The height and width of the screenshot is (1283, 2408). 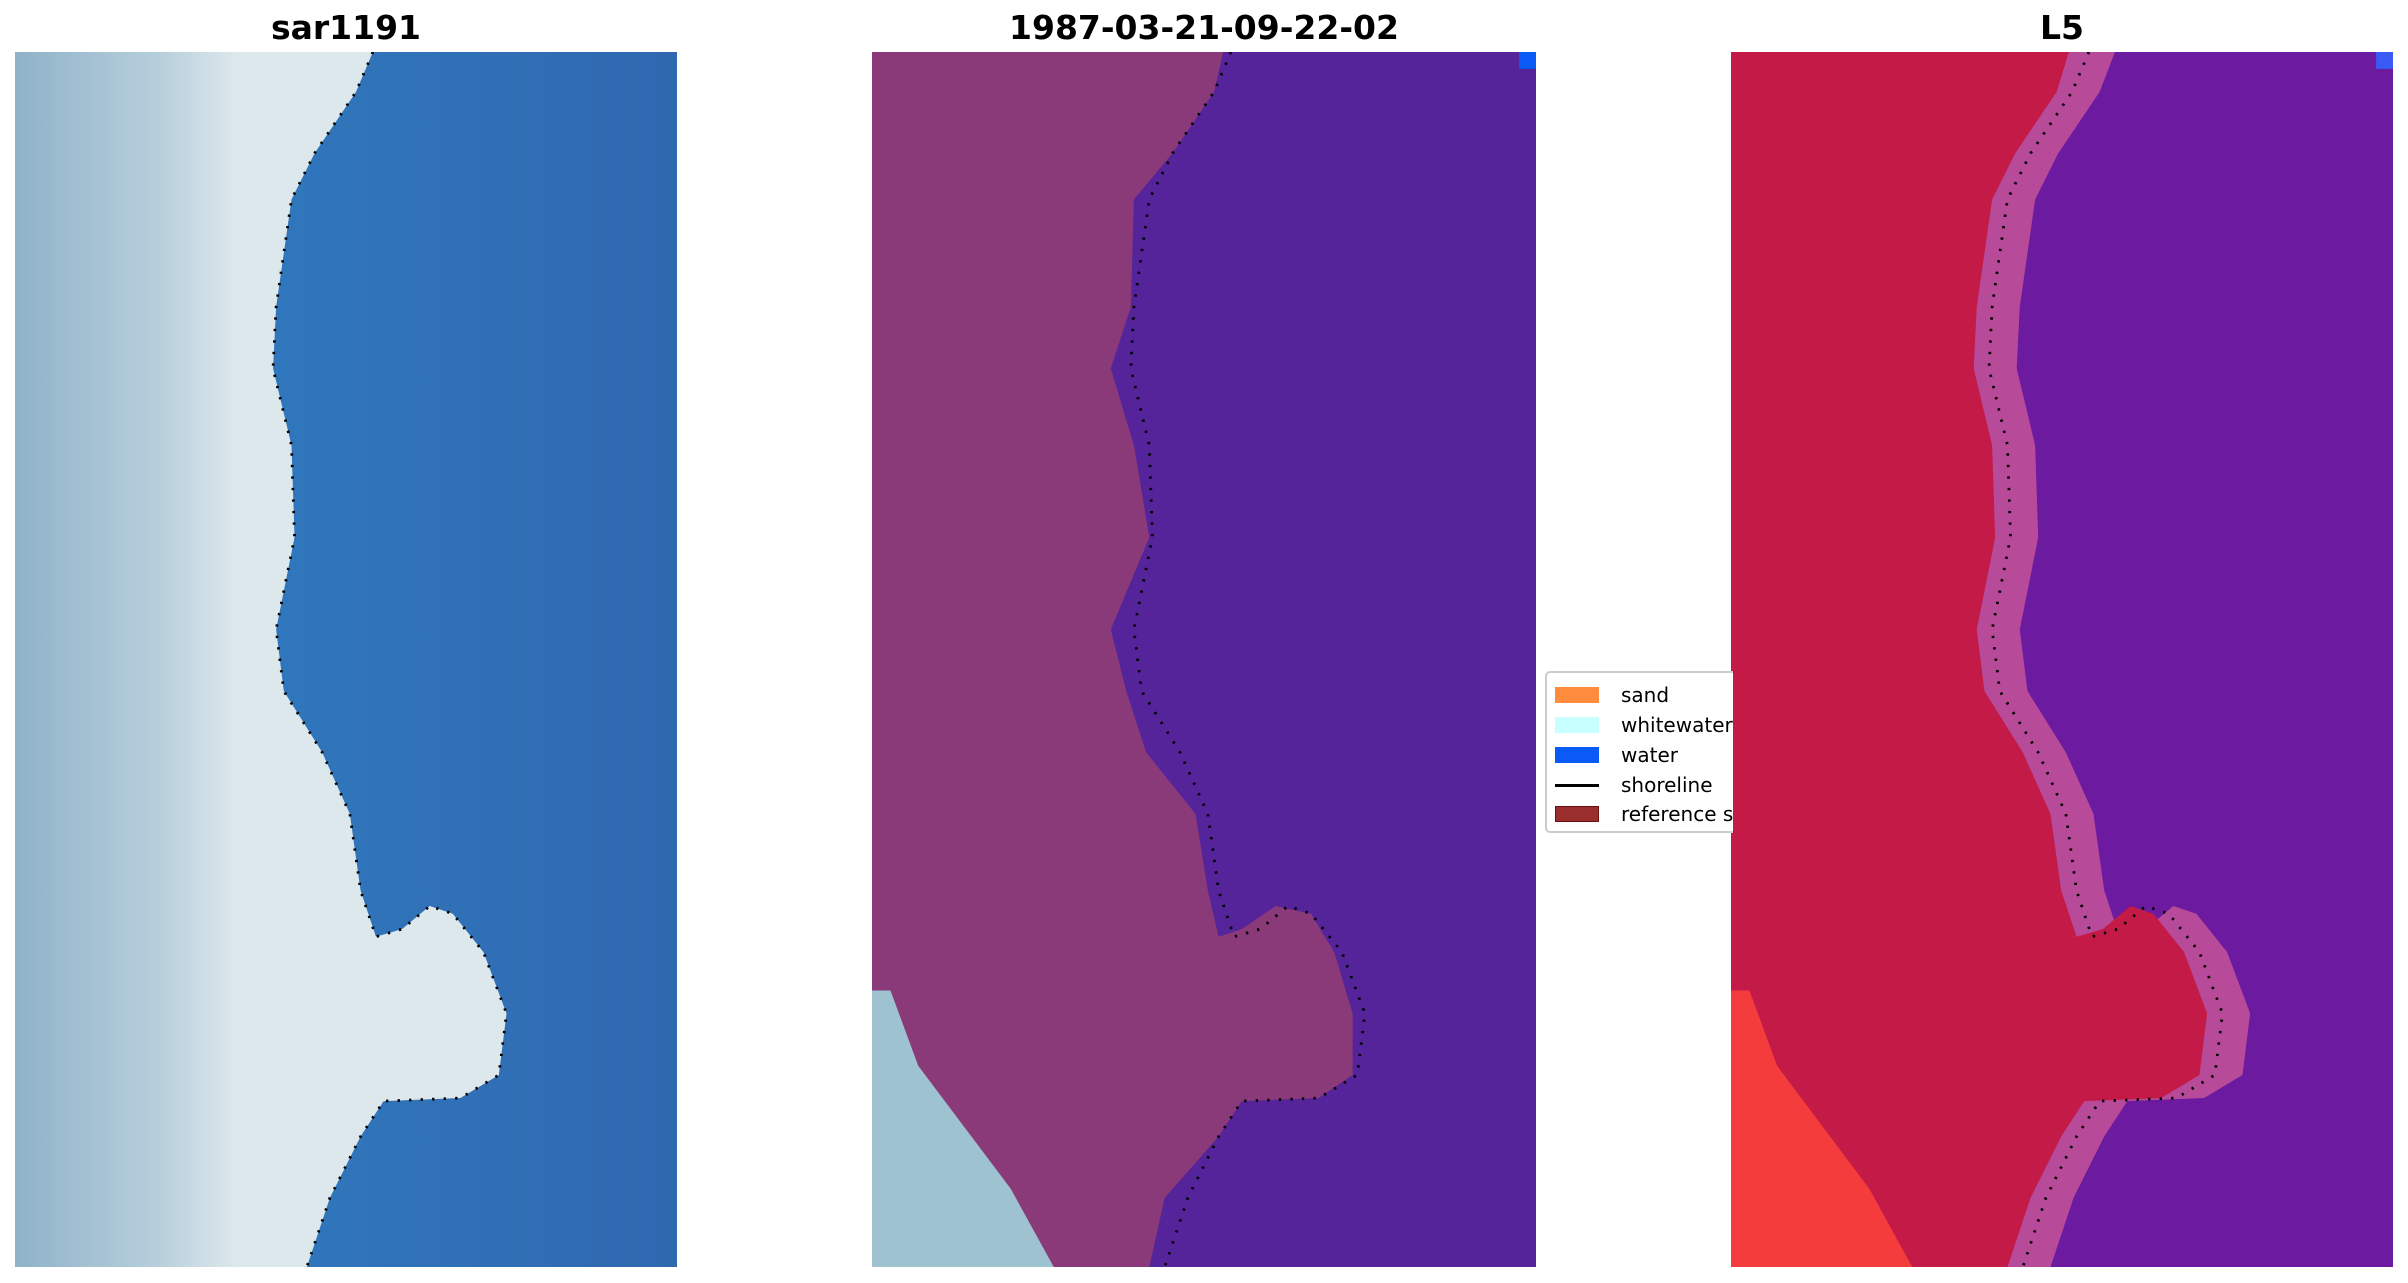 I want to click on bright-land-region, so click(x=1822, y=1128).